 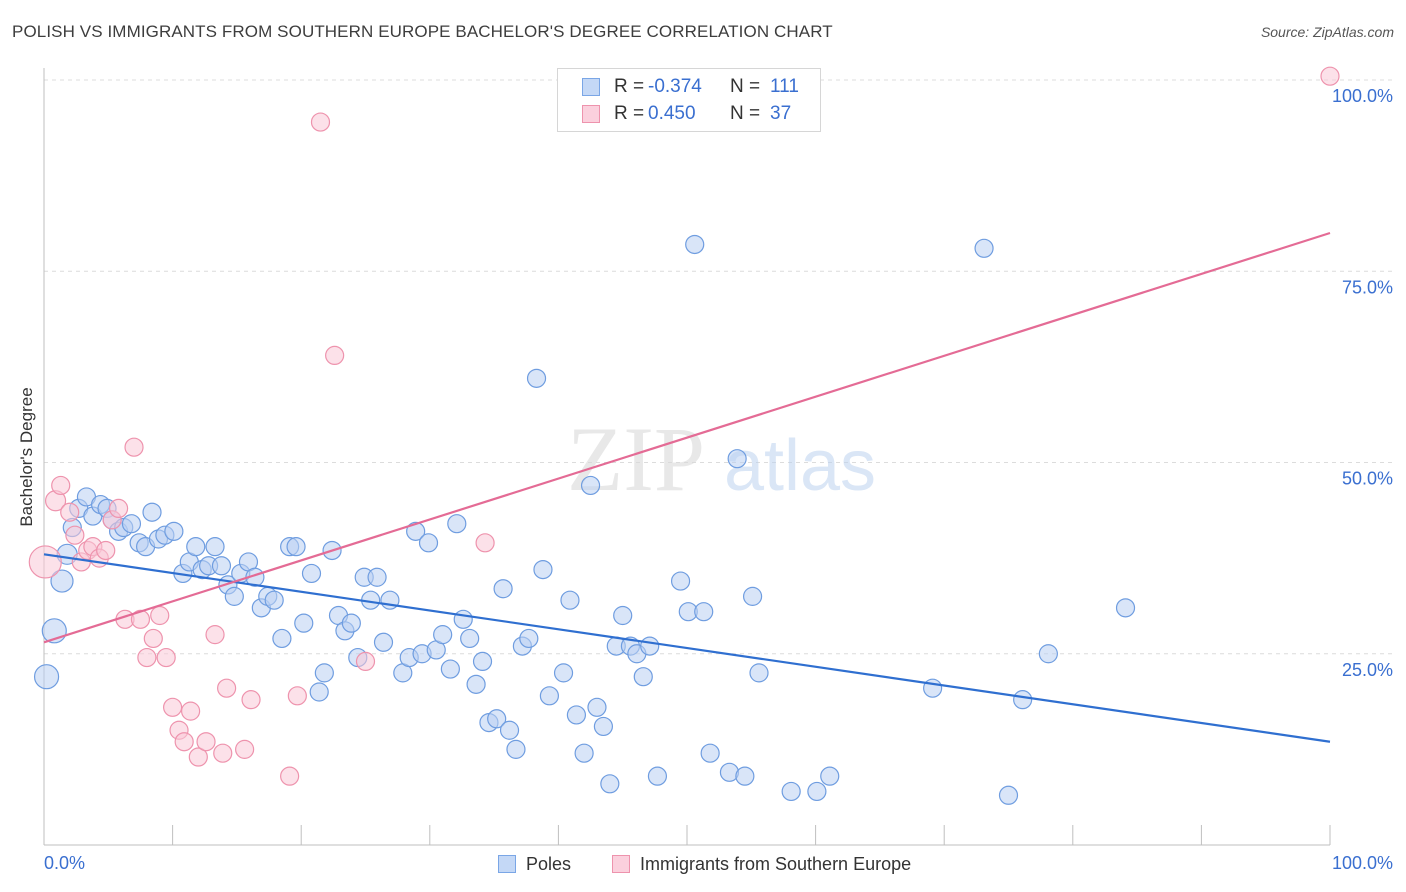 I want to click on y-tick-label: 100.0%, so click(x=1362, y=96).